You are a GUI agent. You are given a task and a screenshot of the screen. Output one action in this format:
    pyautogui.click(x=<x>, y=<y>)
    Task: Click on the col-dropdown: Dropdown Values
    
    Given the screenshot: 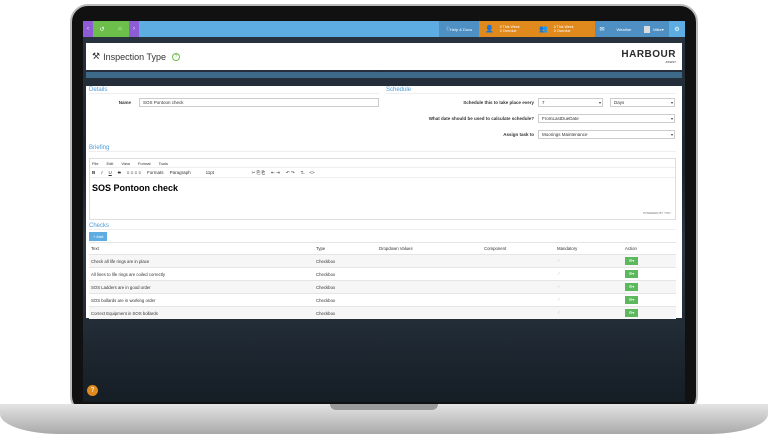 What is the action you would take?
    pyautogui.click(x=429, y=248)
    